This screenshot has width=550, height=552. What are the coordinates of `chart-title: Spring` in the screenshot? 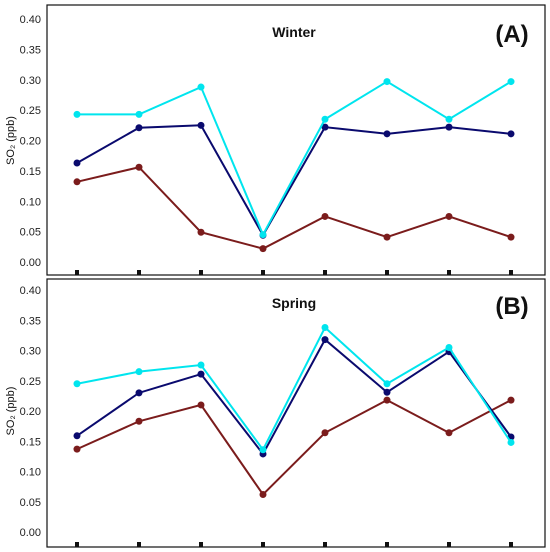 It's located at (294, 303).